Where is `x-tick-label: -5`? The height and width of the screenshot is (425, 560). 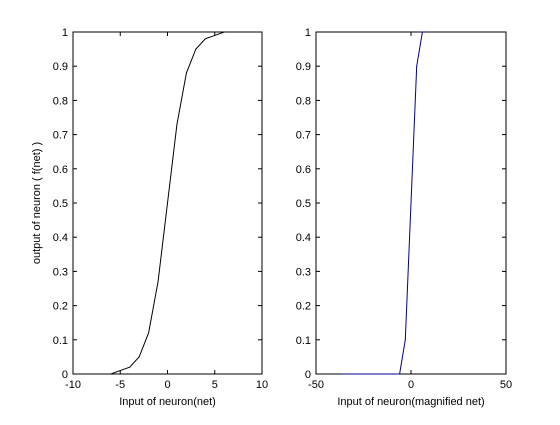 x-tick-label: -5 is located at coordinates (120, 385).